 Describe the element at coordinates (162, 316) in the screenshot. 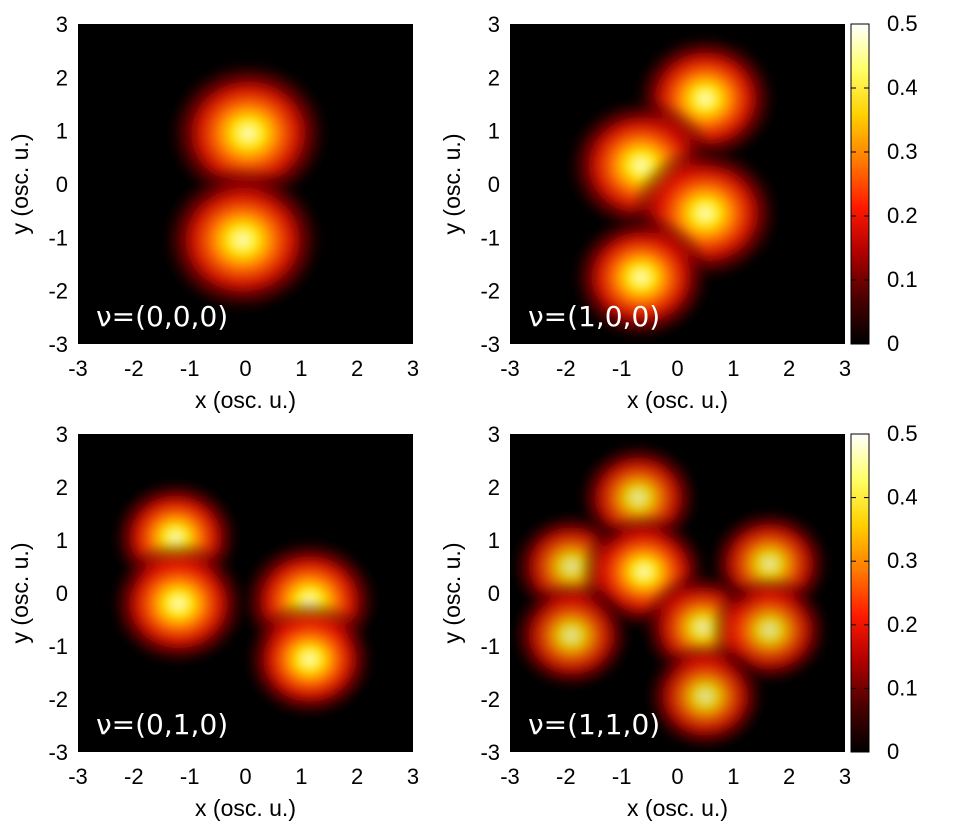

I see `state-label: ν=(0,0,0)` at that location.